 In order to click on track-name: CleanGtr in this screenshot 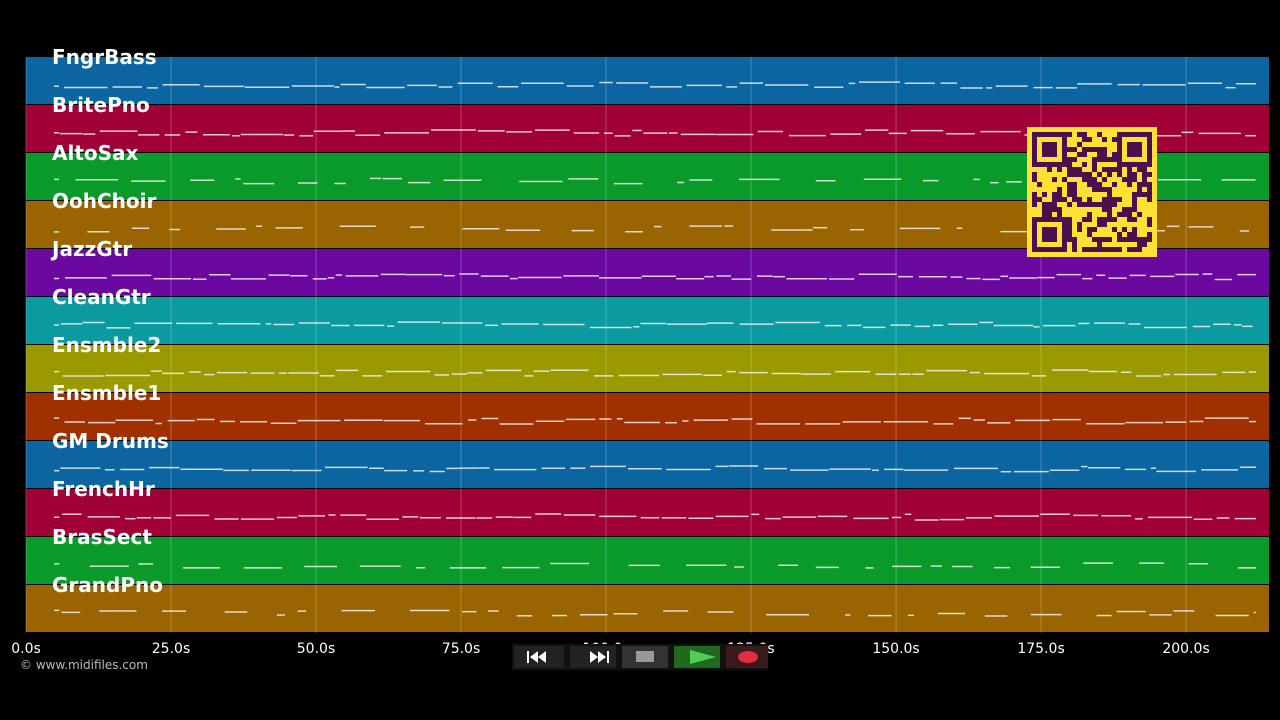, I will do `click(101, 297)`.